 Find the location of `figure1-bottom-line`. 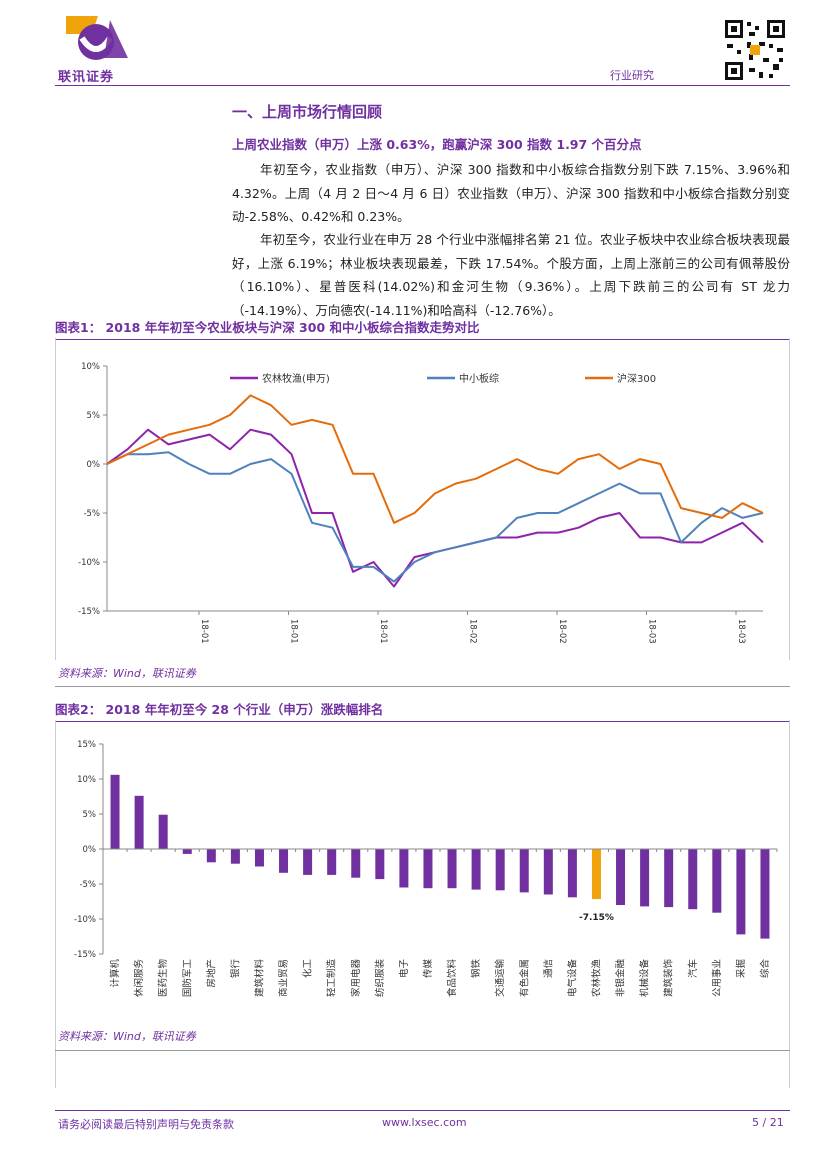

figure1-bottom-line is located at coordinates (422, 686).